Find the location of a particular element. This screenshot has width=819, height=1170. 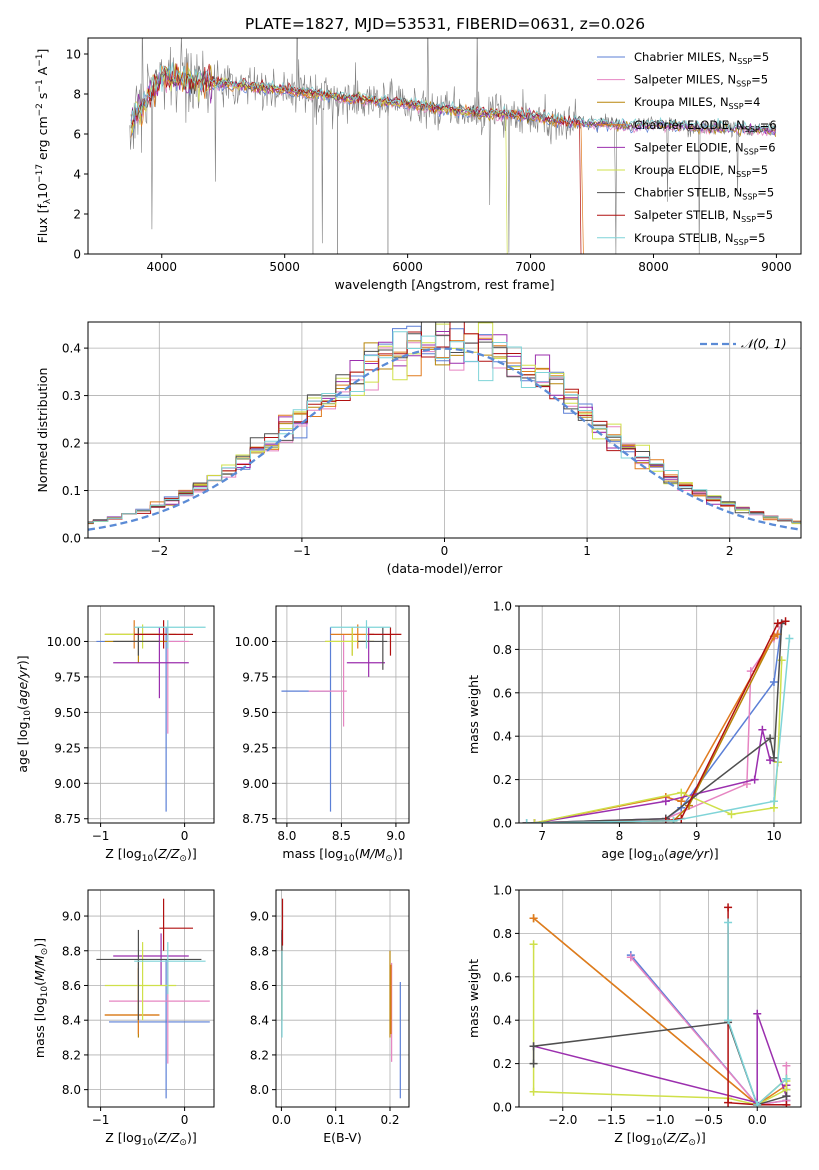

legend-label: Salpeter MILES, NSSP=5 is located at coordinates (701, 81).